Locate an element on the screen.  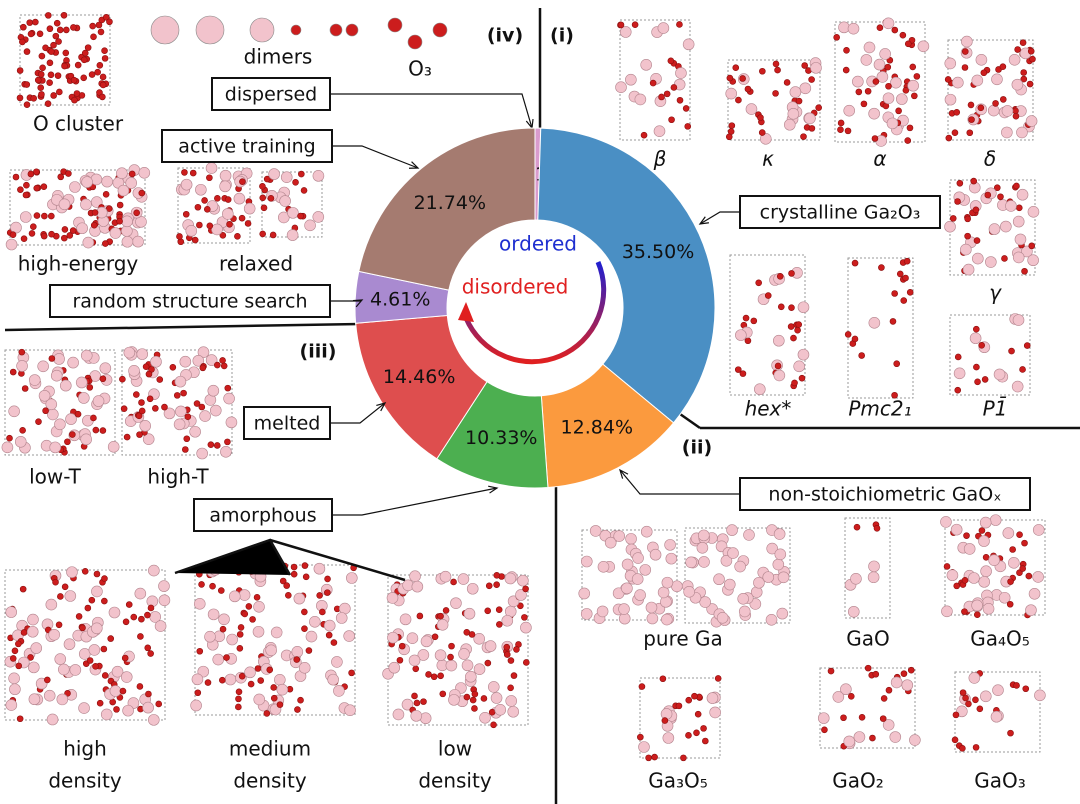
wedge is located at coordinates (626, 275).